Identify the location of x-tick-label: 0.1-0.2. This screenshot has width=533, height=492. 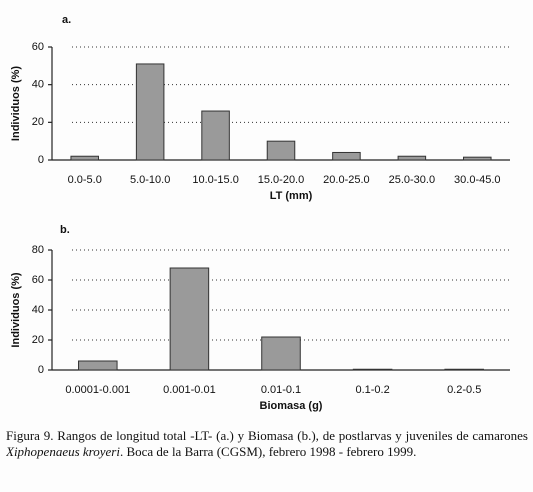
(372, 390).